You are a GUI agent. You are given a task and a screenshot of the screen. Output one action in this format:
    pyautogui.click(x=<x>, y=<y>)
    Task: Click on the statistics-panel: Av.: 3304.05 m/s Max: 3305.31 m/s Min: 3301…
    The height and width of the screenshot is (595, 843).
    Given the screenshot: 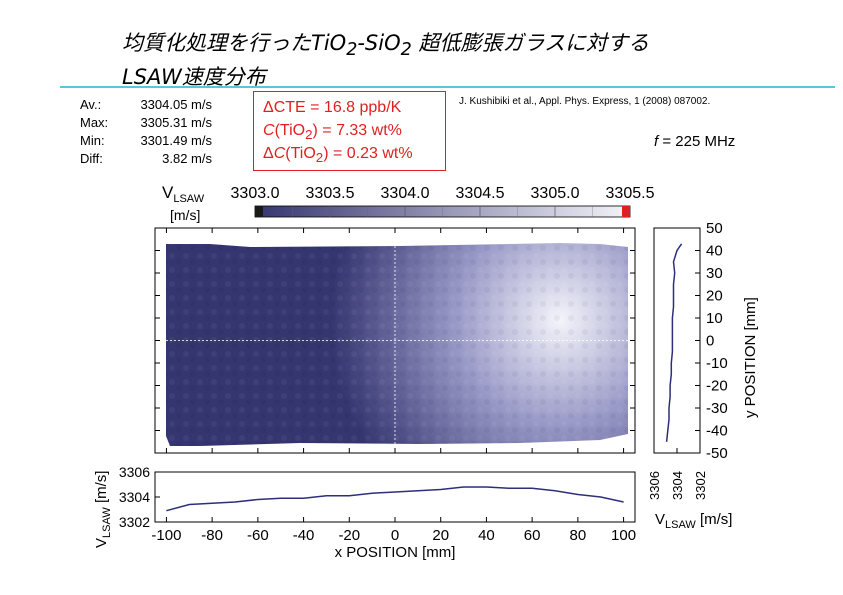 What is the action you would take?
    pyautogui.click(x=146, y=132)
    